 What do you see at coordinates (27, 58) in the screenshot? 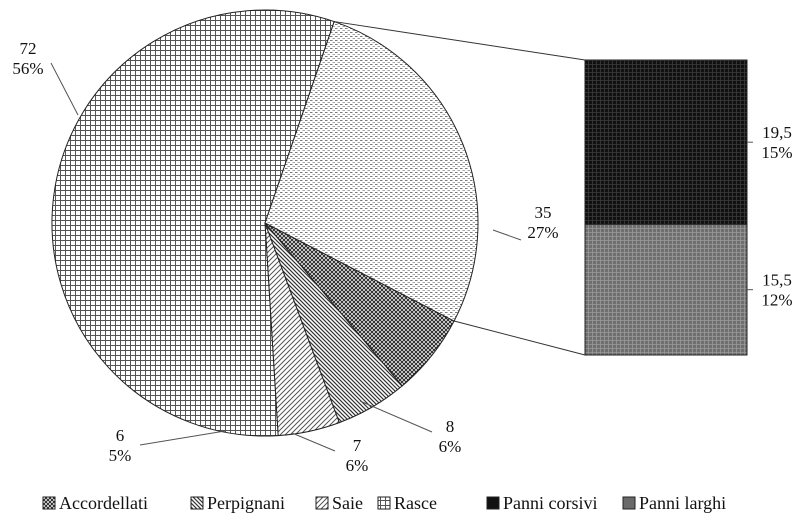
I see `data-label-rasce: 72 56%` at bounding box center [27, 58].